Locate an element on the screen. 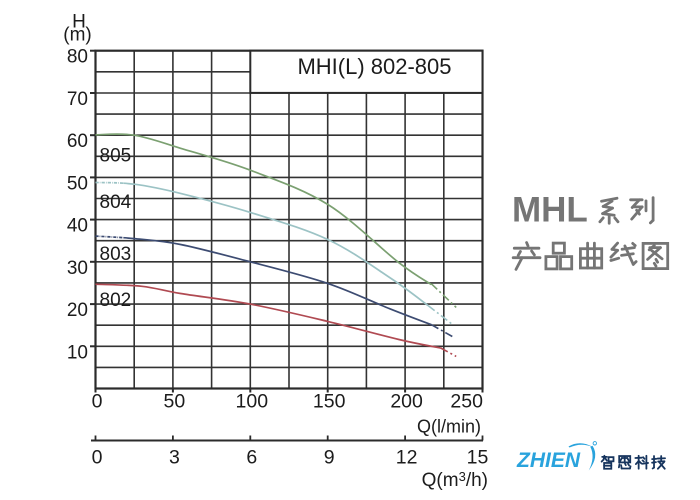  svg-text: 15 is located at coordinates (478, 457).